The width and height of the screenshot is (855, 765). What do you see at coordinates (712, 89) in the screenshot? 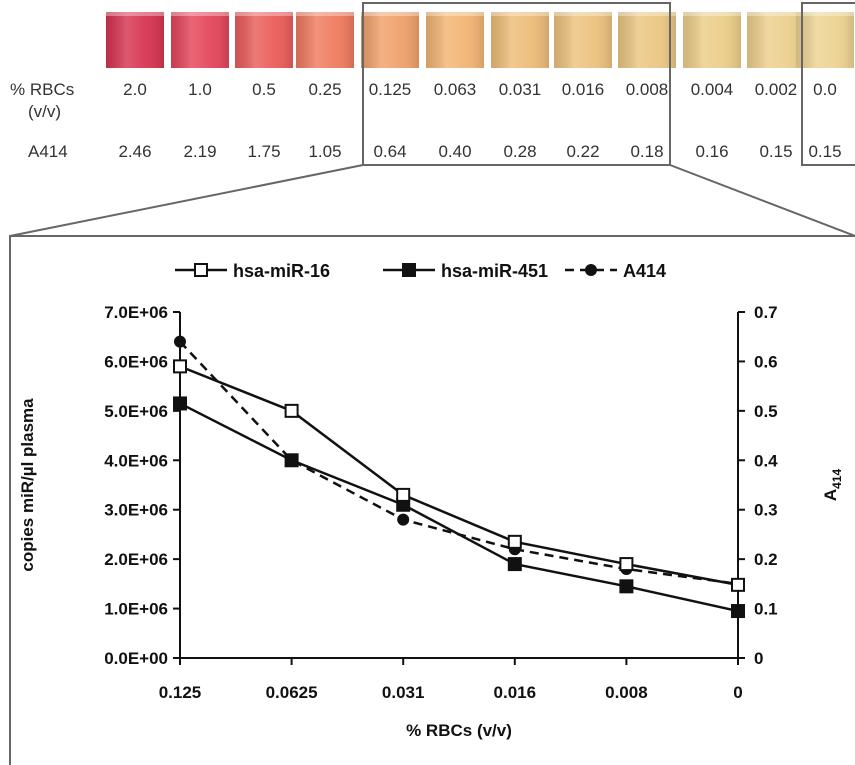
I see `rbc-value: 0.004` at bounding box center [712, 89].